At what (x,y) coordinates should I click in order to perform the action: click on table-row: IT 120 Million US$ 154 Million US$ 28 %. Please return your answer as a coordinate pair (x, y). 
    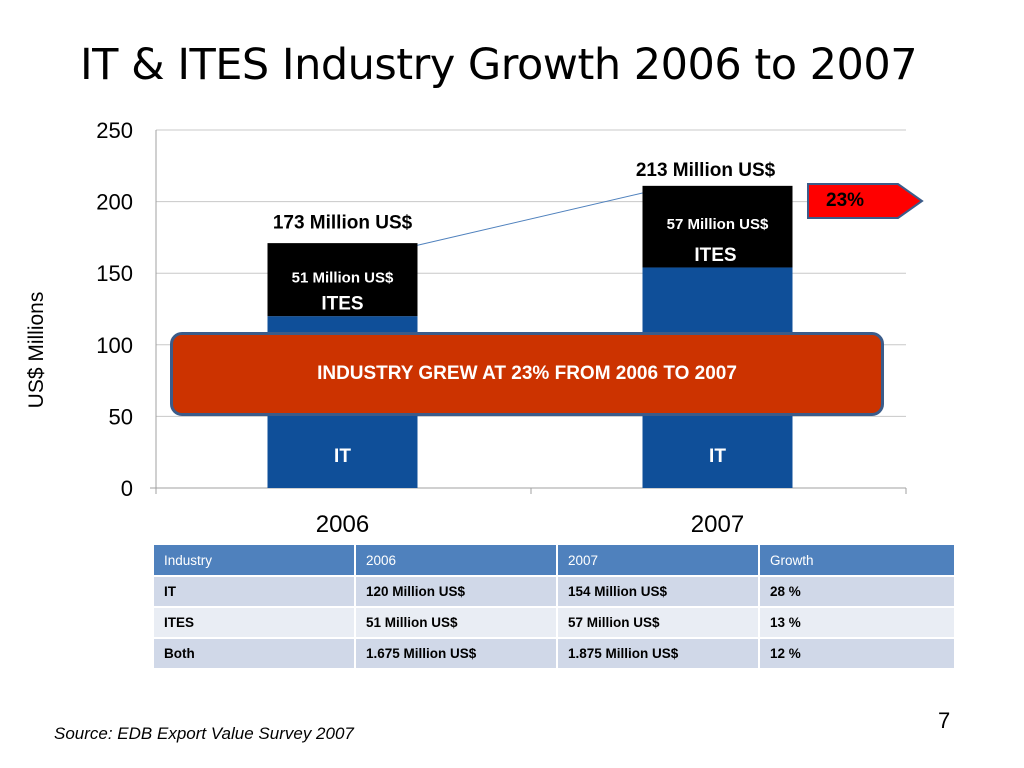
    Looking at the image, I should click on (555, 592).